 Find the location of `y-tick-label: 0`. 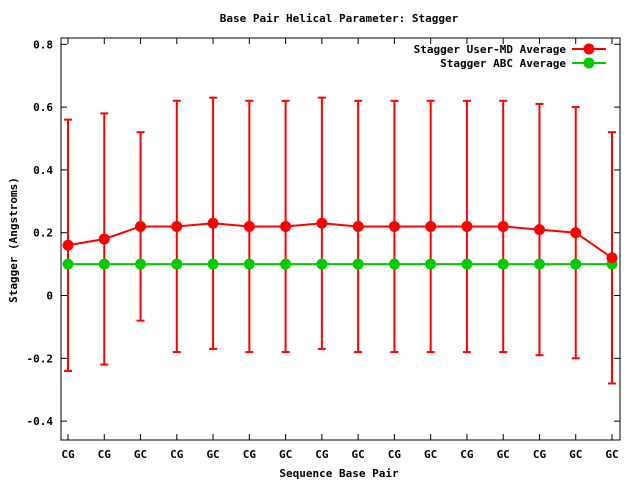

y-tick-label: 0 is located at coordinates (49, 296).